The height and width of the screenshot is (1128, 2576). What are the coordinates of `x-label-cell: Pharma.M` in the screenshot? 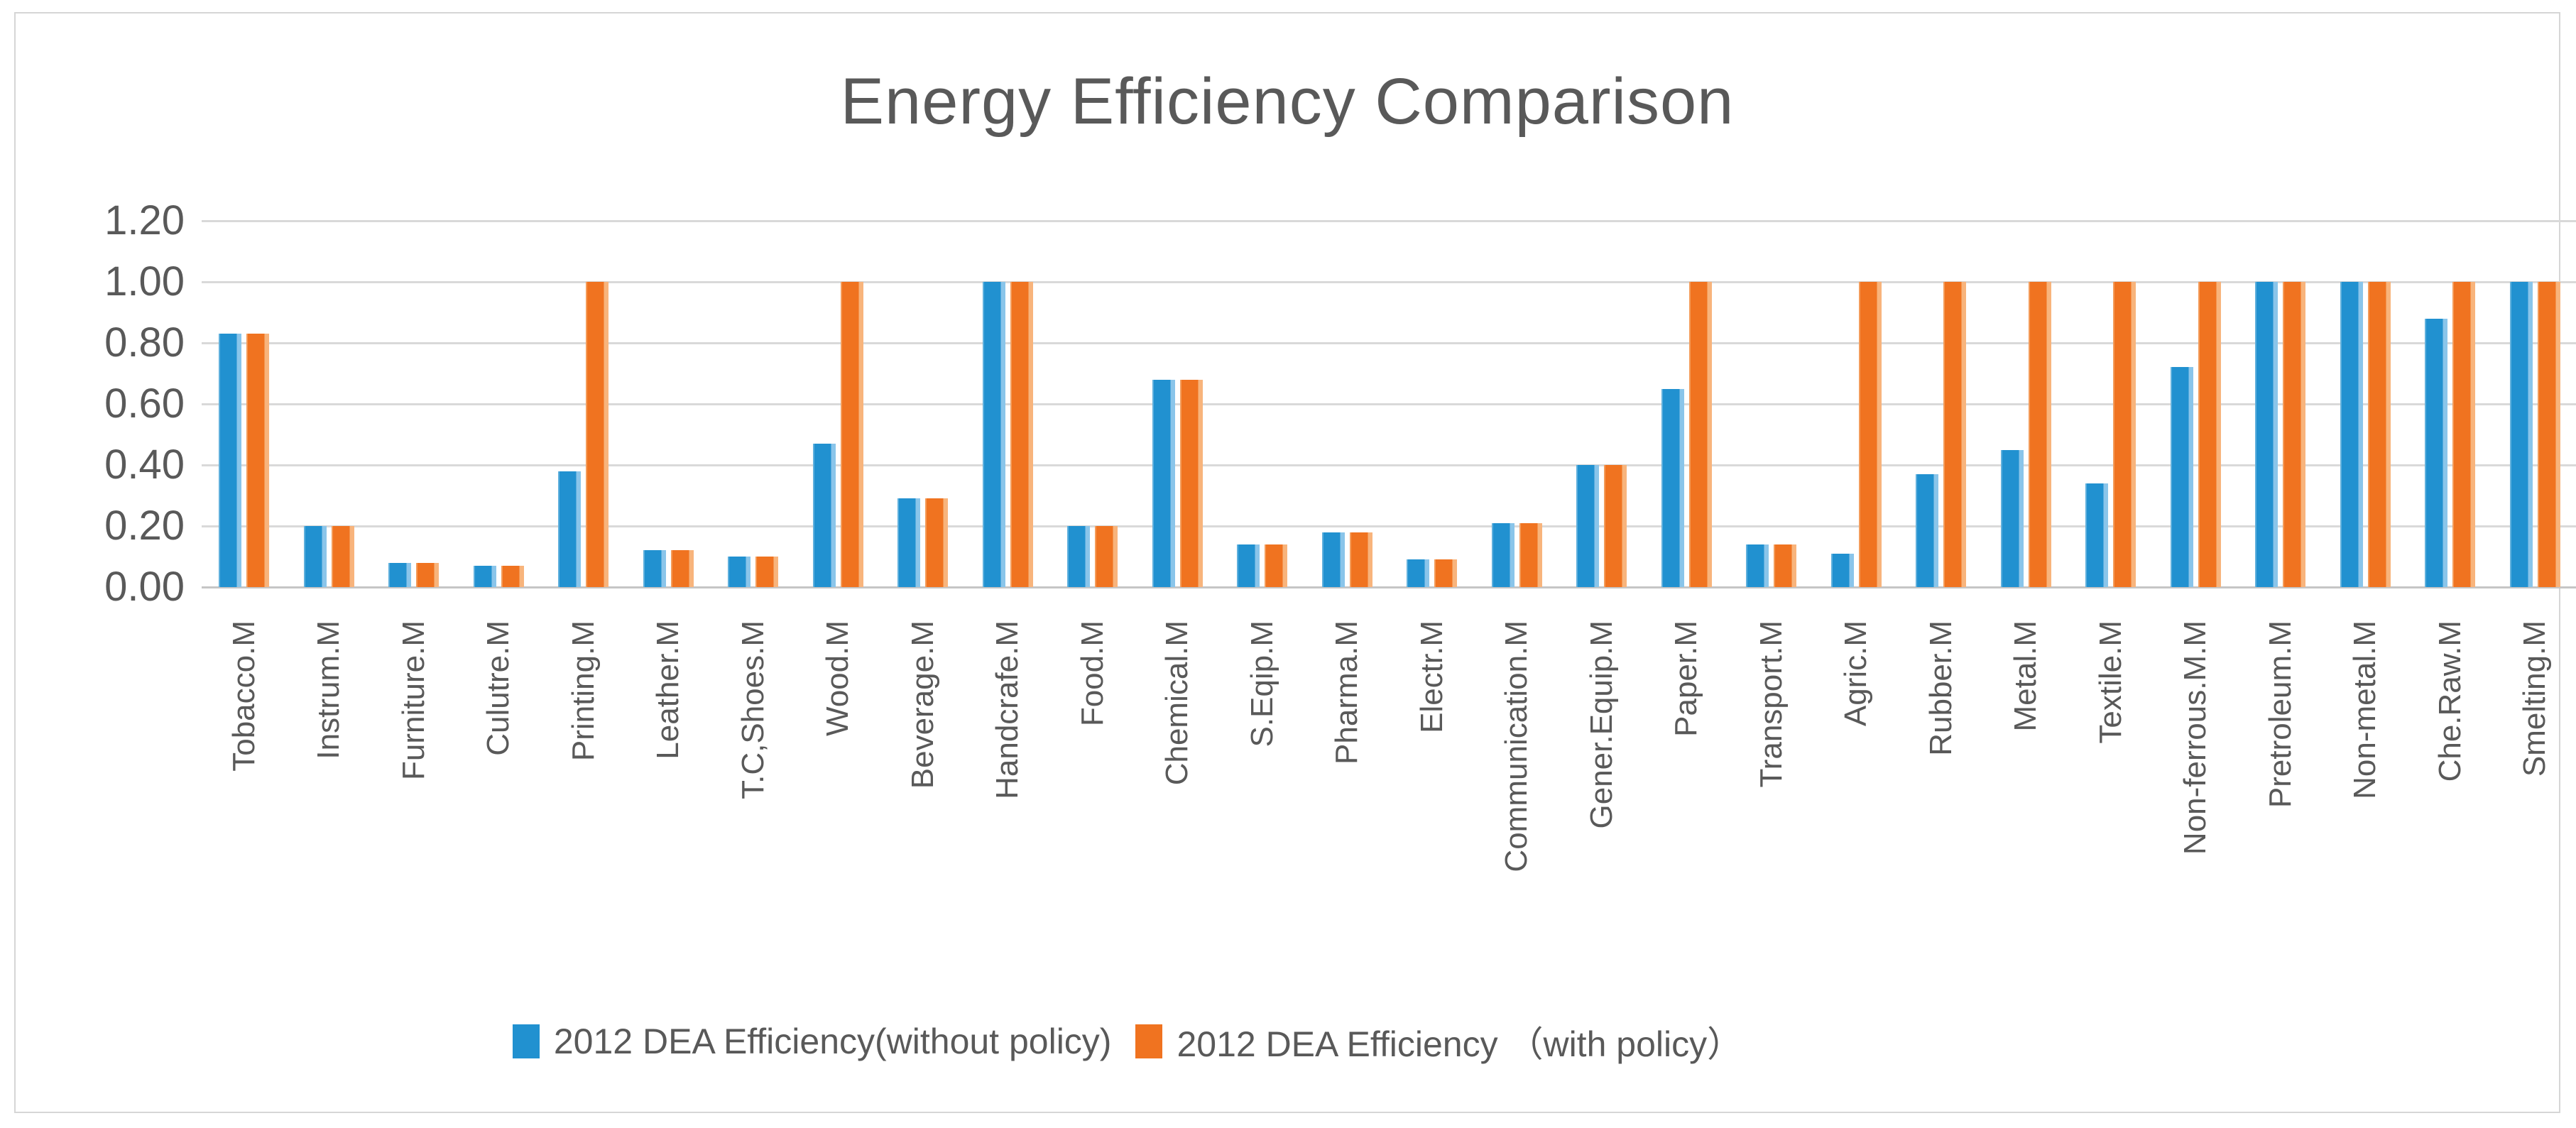 It's located at (1347, 813).